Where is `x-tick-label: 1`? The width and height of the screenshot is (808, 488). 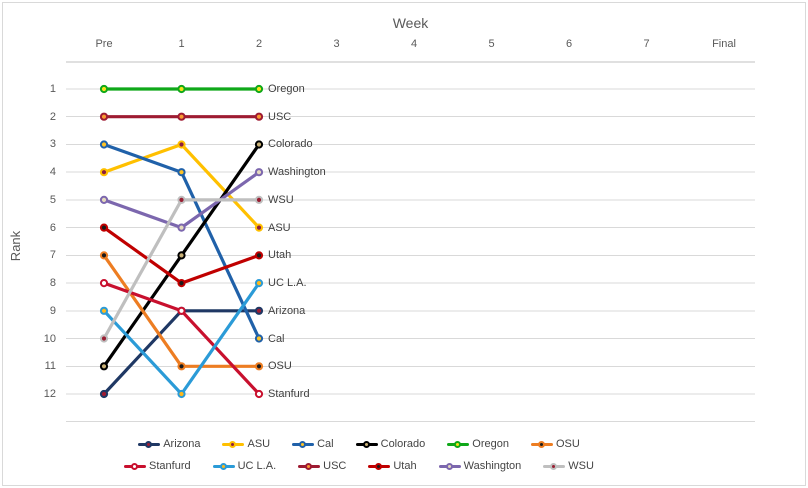
x-tick-label: 1 is located at coordinates (181, 44).